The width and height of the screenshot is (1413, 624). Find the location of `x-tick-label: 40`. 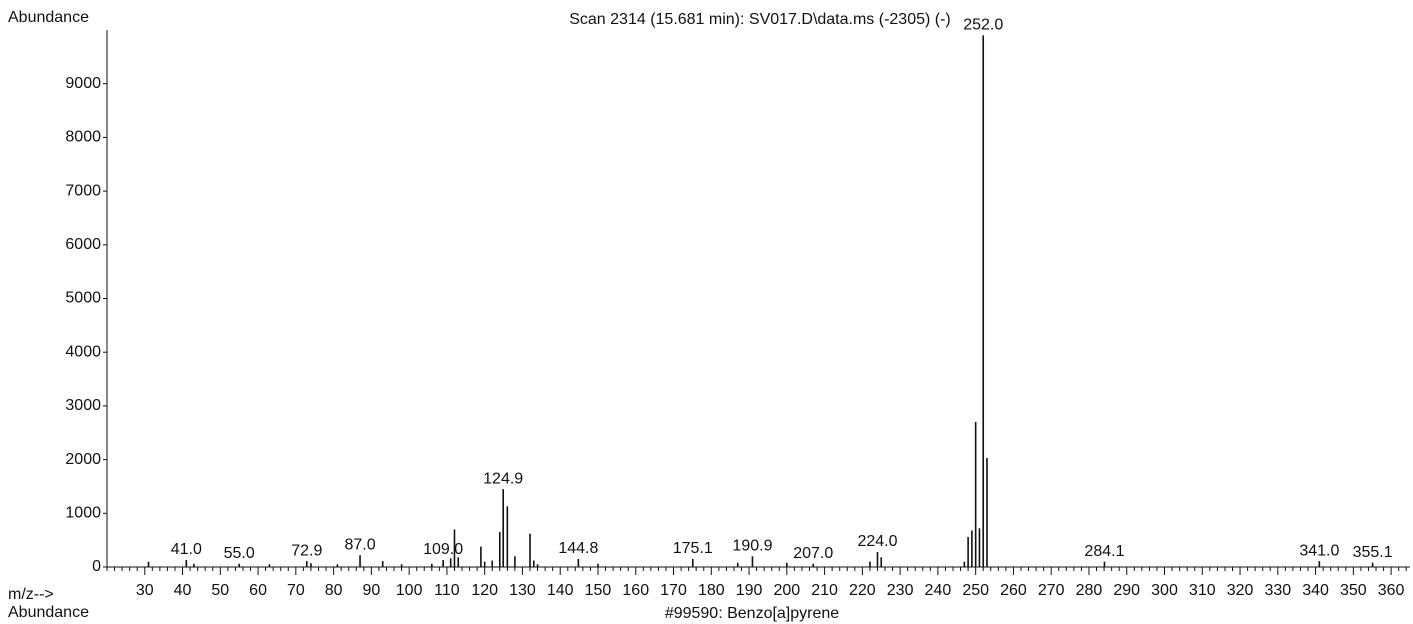

x-tick-label: 40 is located at coordinates (183, 590).